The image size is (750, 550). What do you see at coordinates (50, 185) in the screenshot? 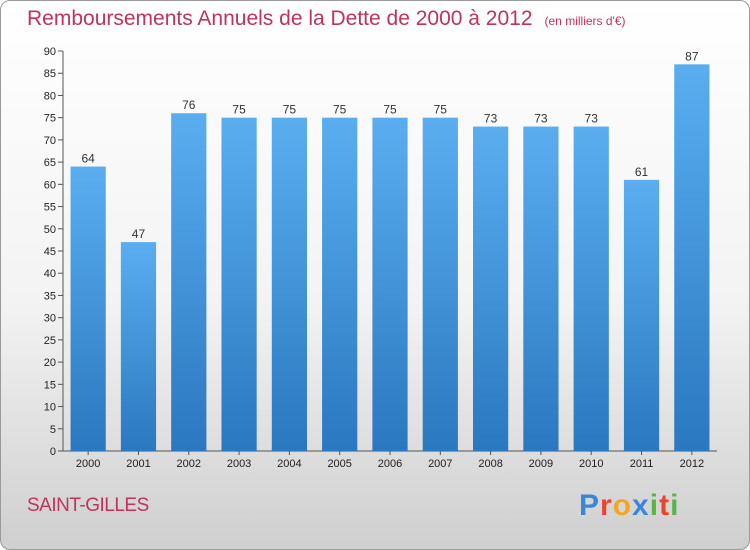
I see `y-tick-label: 60` at bounding box center [50, 185].